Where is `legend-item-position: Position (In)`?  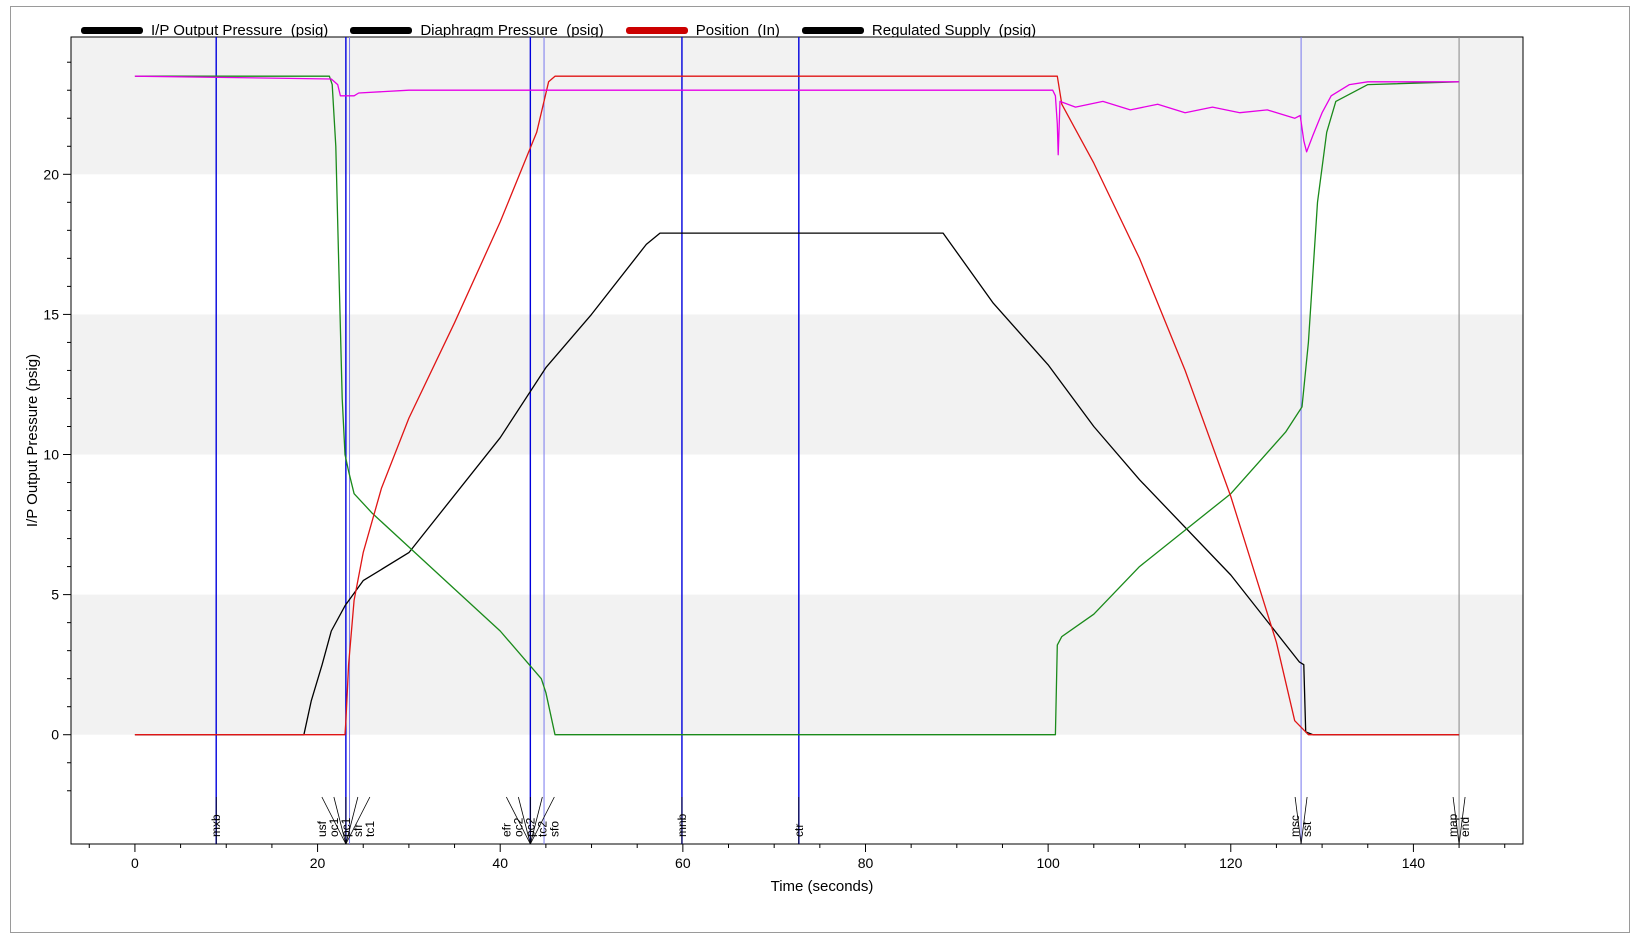 legend-item-position: Position (In) is located at coordinates (702, 30).